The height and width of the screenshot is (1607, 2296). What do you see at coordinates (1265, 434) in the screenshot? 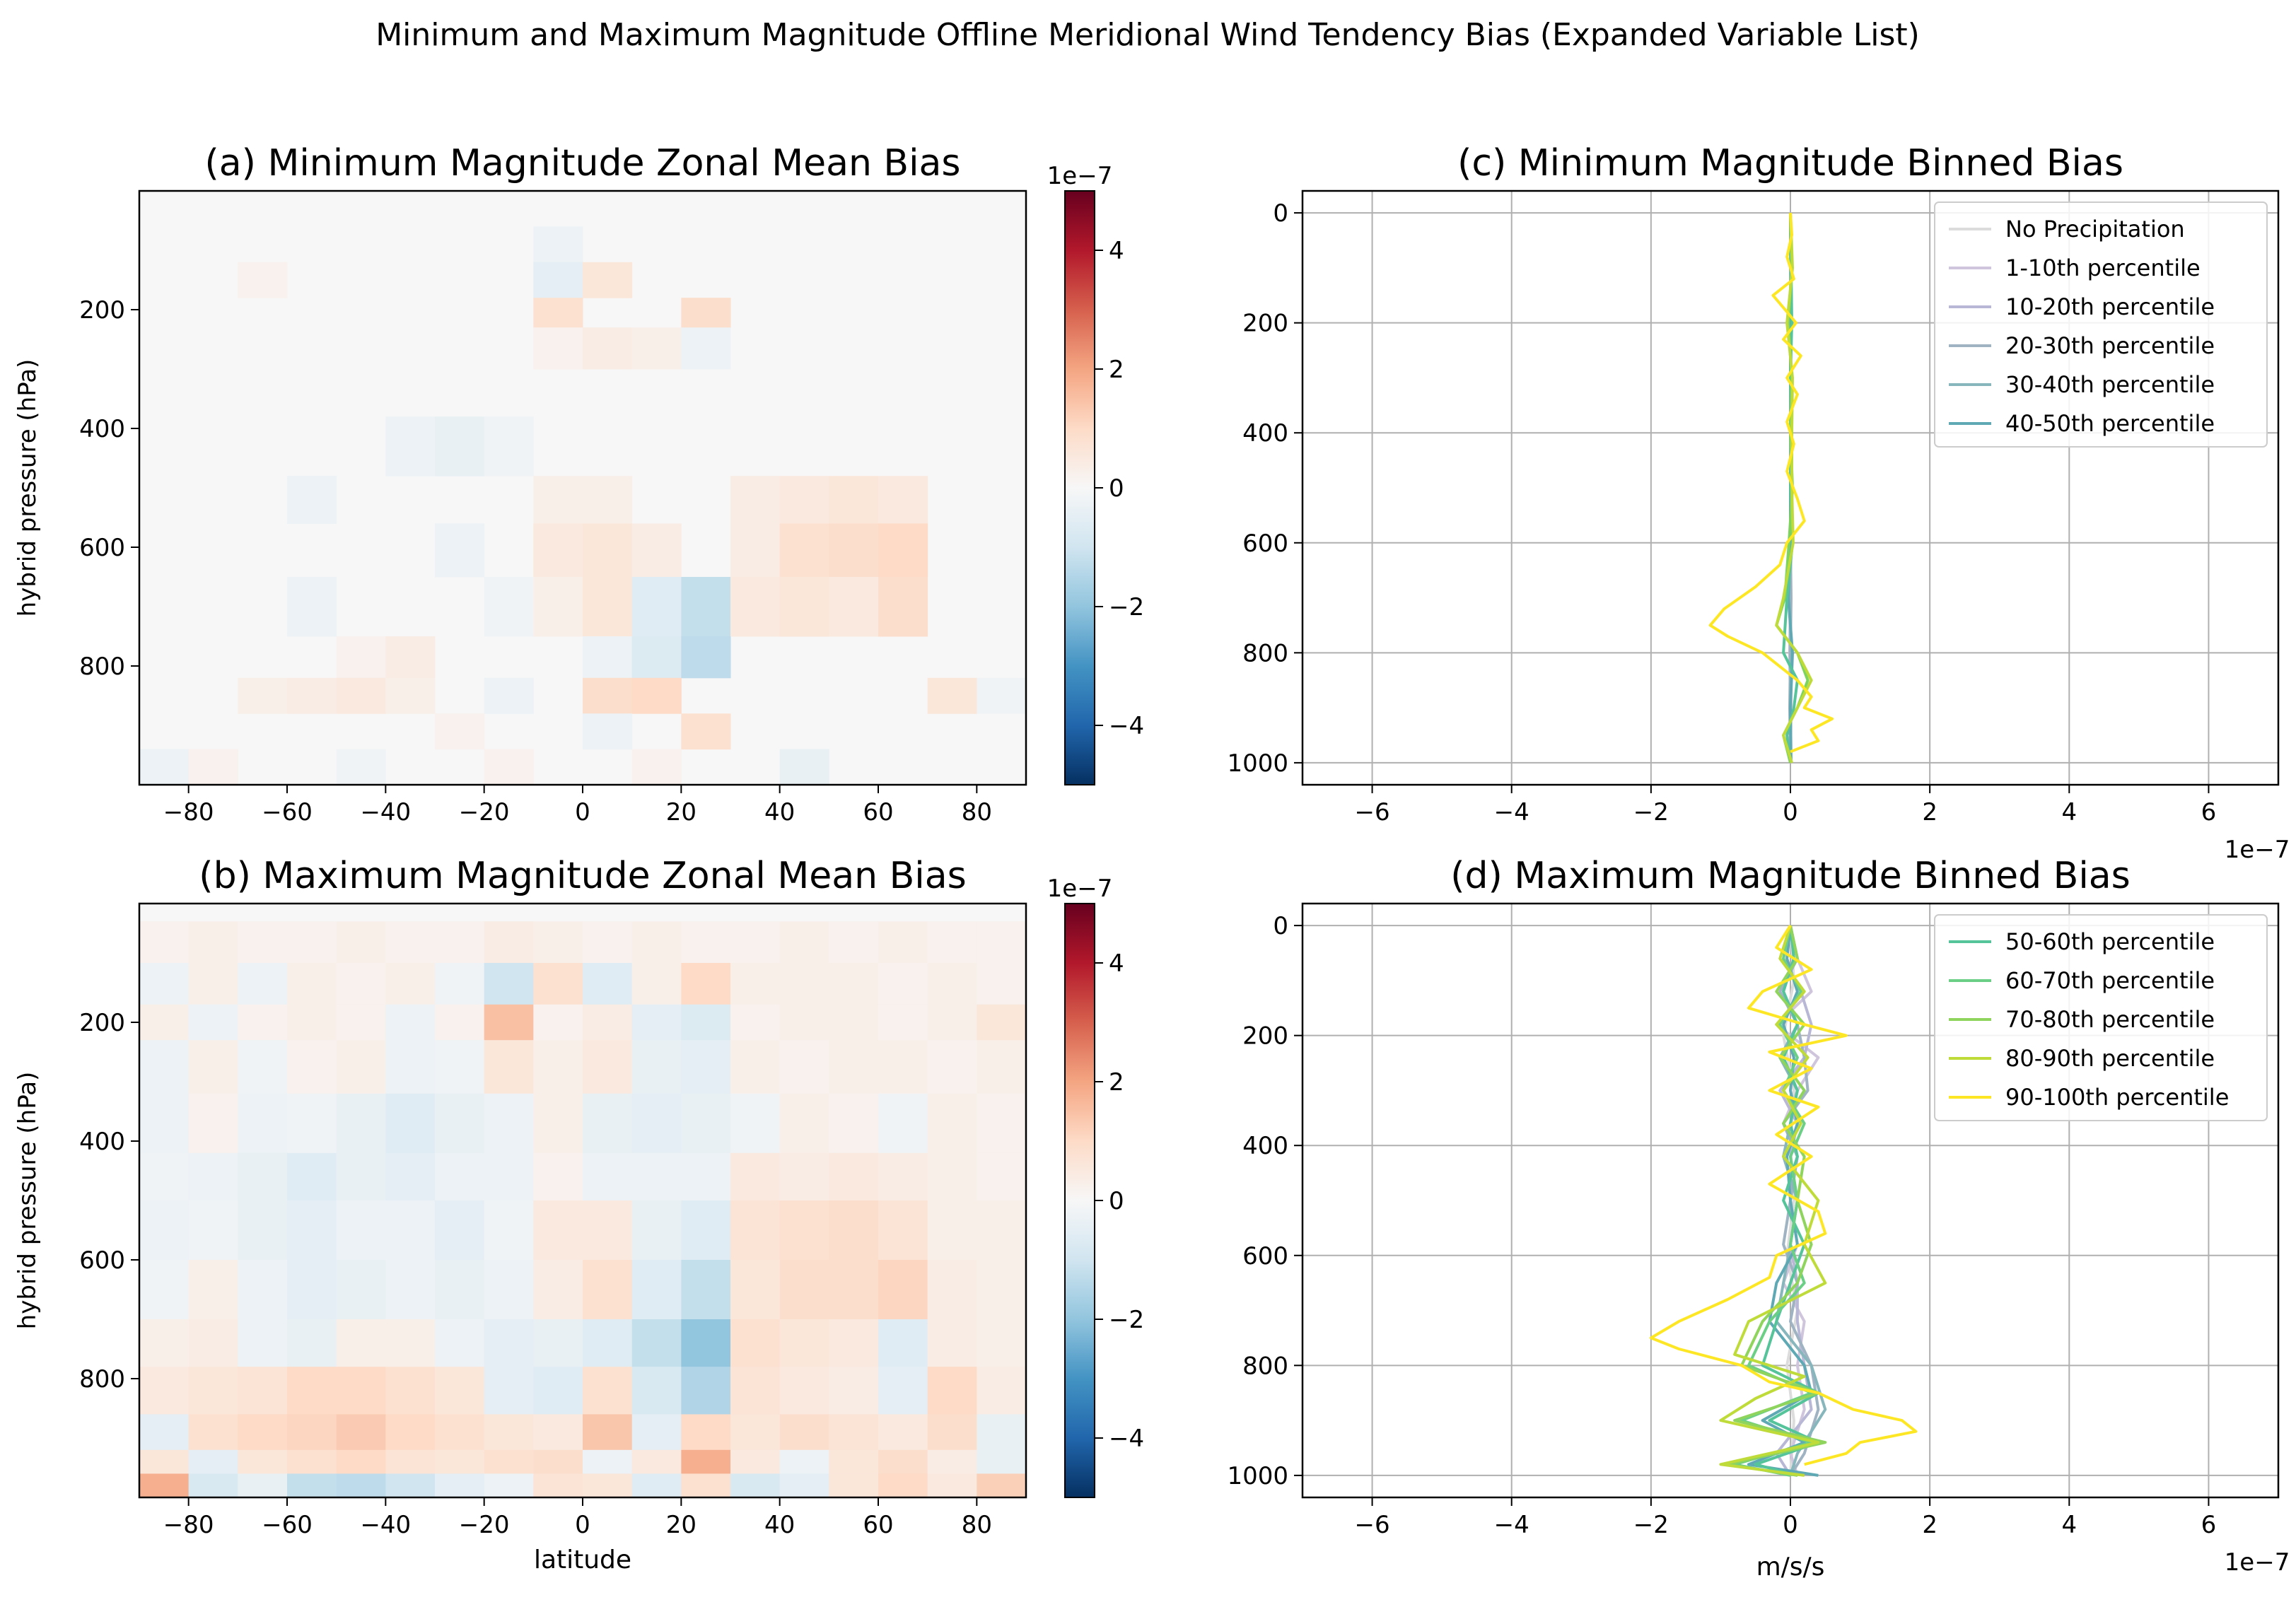
I see `y-tick-label: 400` at bounding box center [1265, 434].